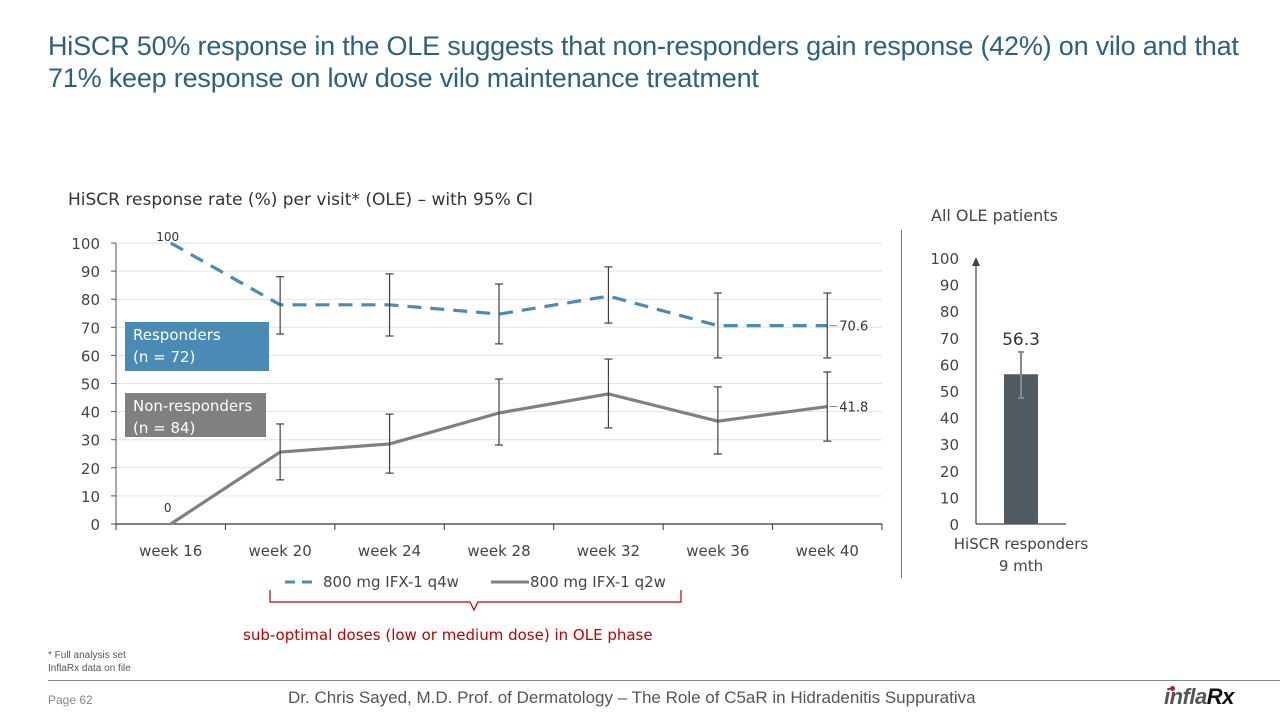 The width and height of the screenshot is (1280, 720). Describe the element at coordinates (1021, 566) in the screenshot. I see `bar-category-label: 9 mth` at that location.